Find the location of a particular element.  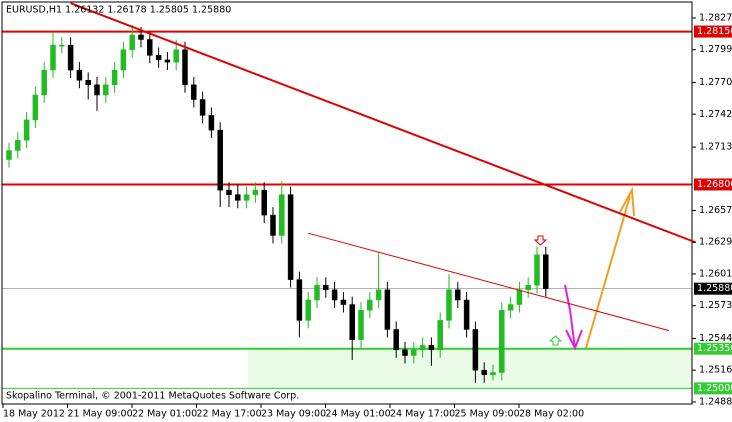

x-tick-label: 18 May 2012 is located at coordinates (34, 414).